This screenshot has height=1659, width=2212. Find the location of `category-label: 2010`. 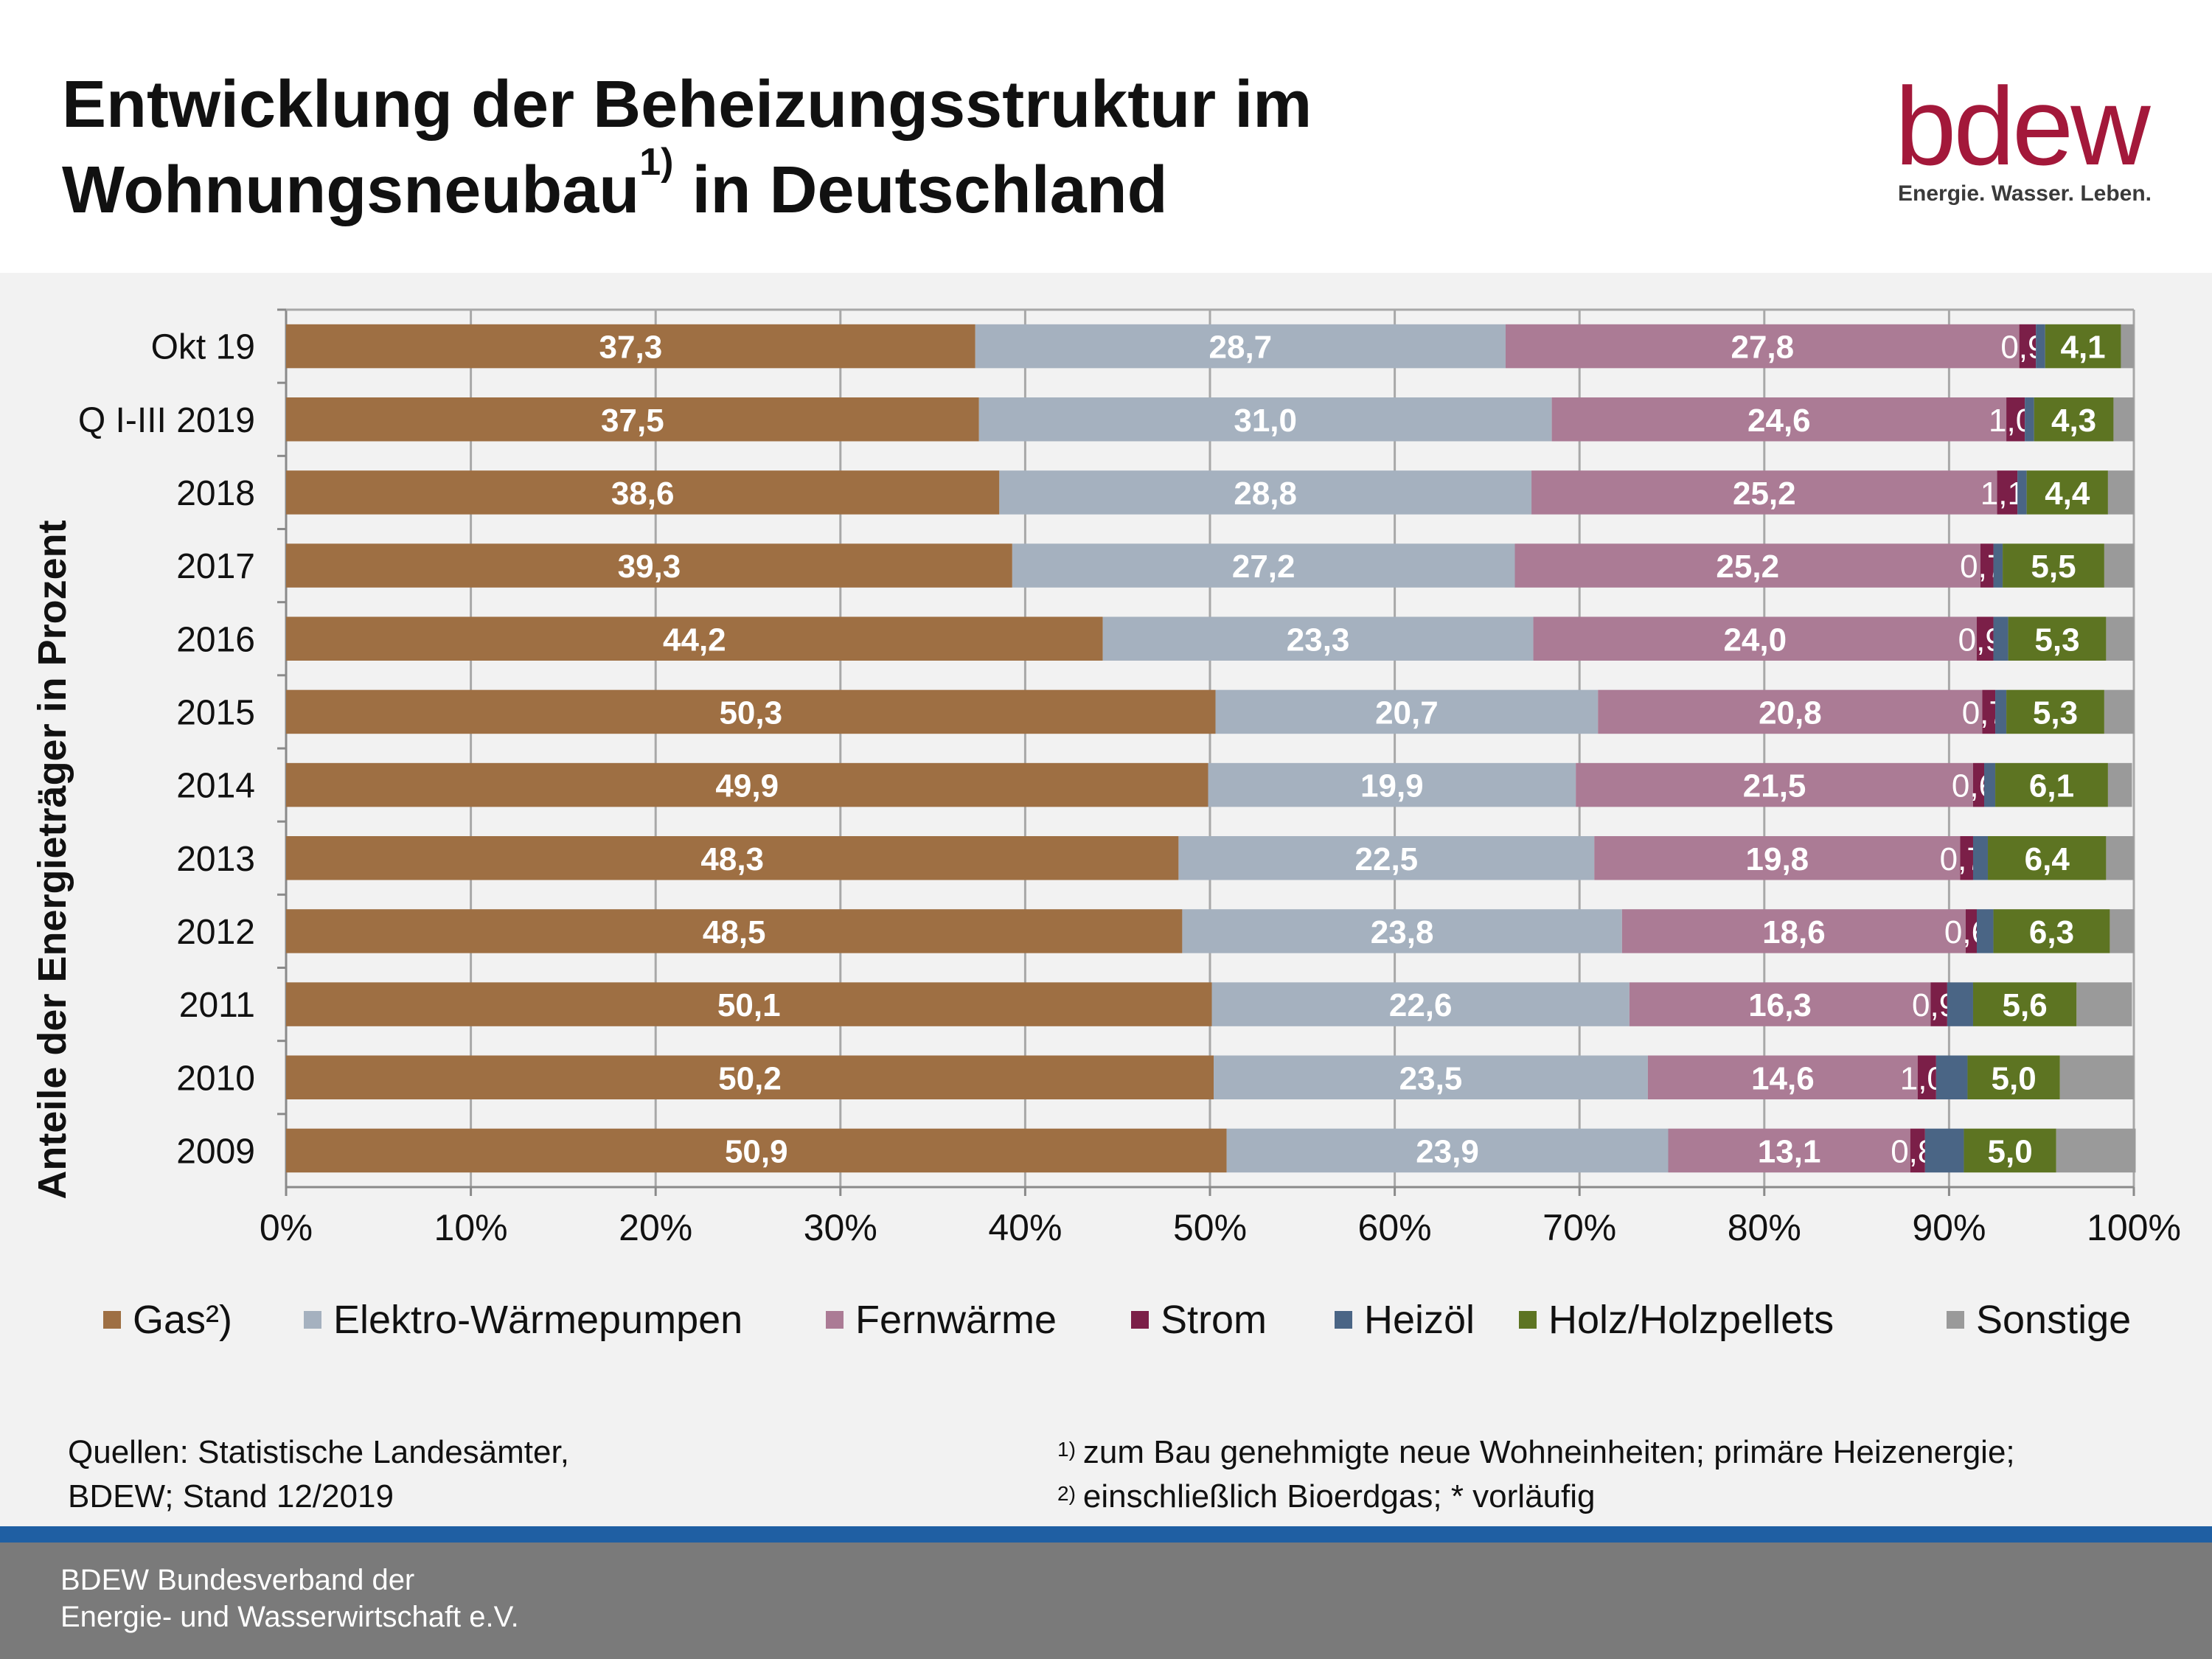

category-label: 2010 is located at coordinates (215, 1078).